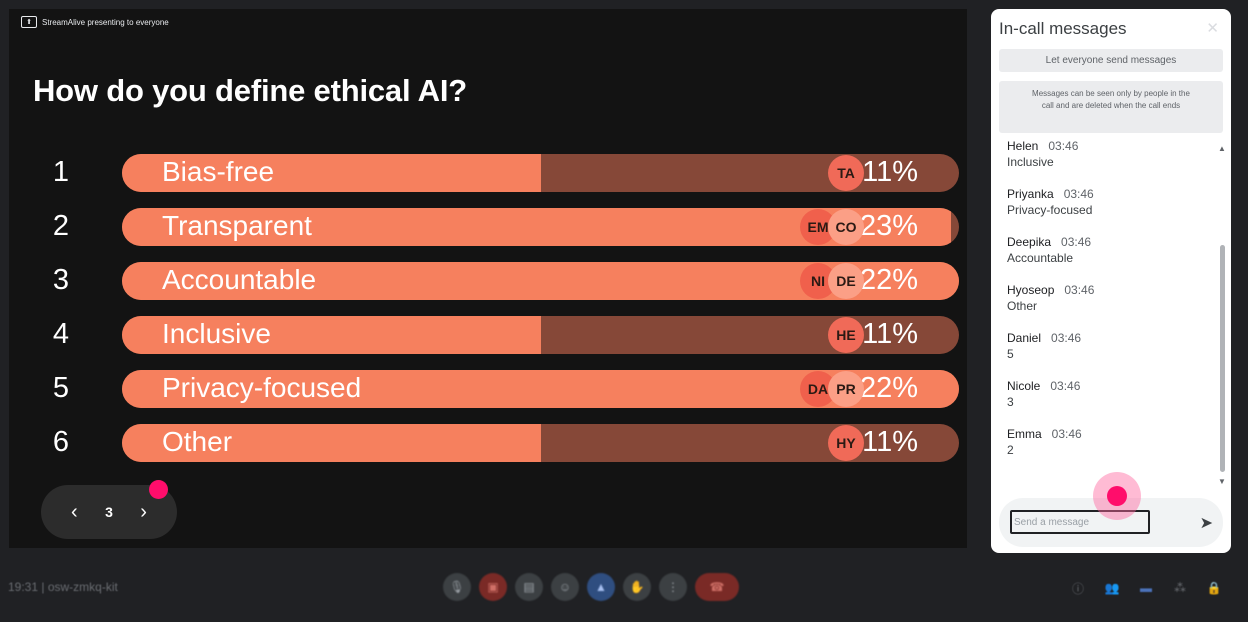 The width and height of the screenshot is (1248, 622). Describe the element at coordinates (61, 442) in the screenshot. I see `option-number: 6` at that location.